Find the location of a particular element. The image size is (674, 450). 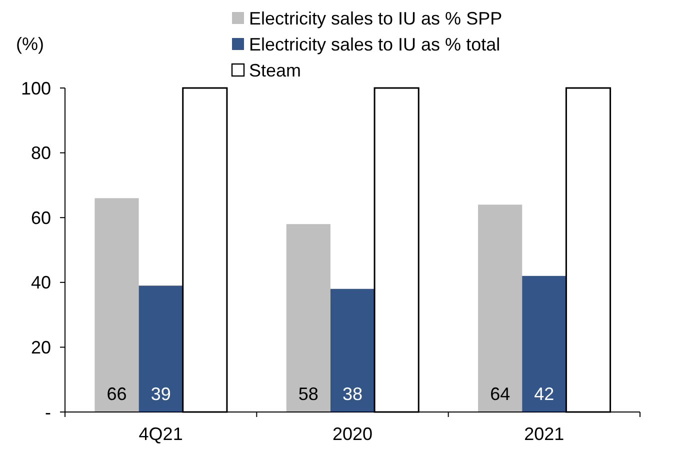

x-tick-label: 2020 is located at coordinates (352, 434).